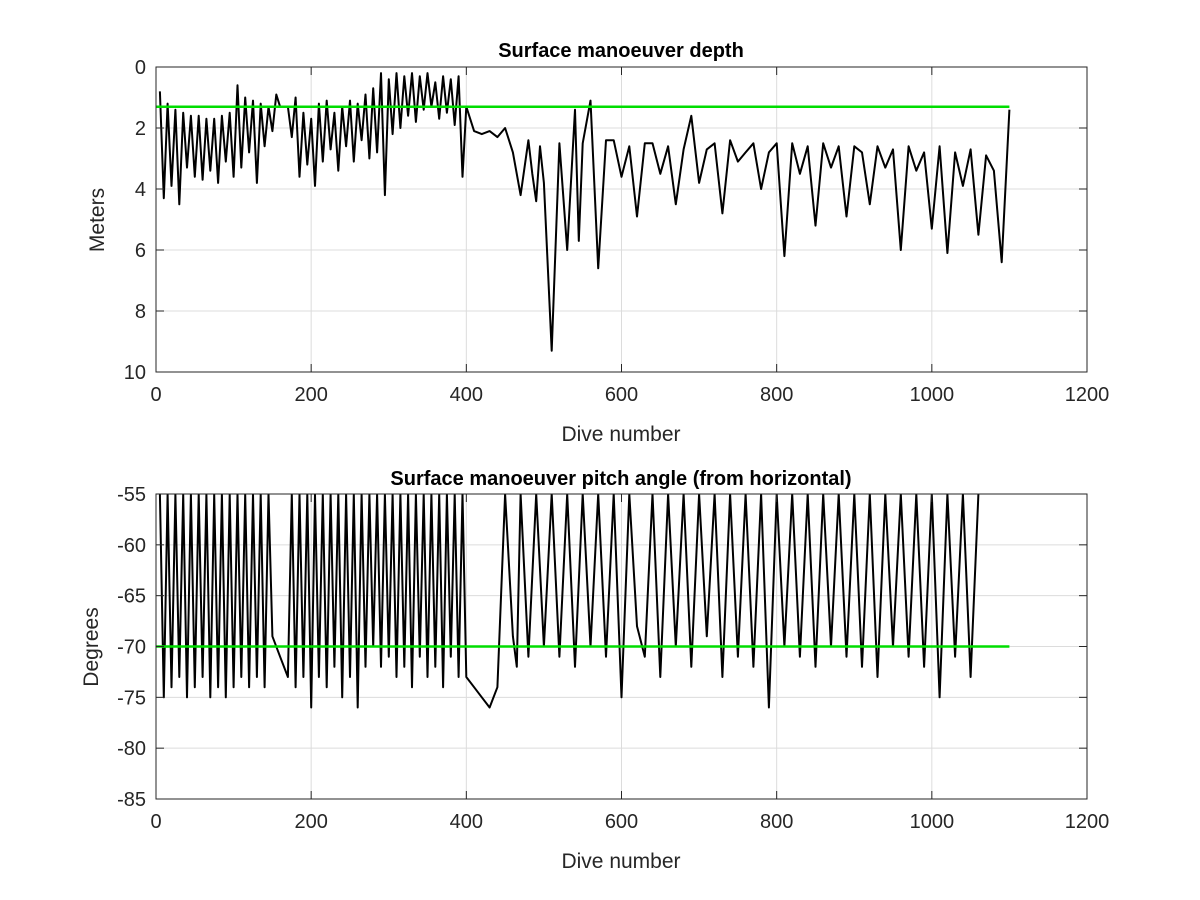  Describe the element at coordinates (131, 495) in the screenshot. I see `y-tick-label: -55` at that location.